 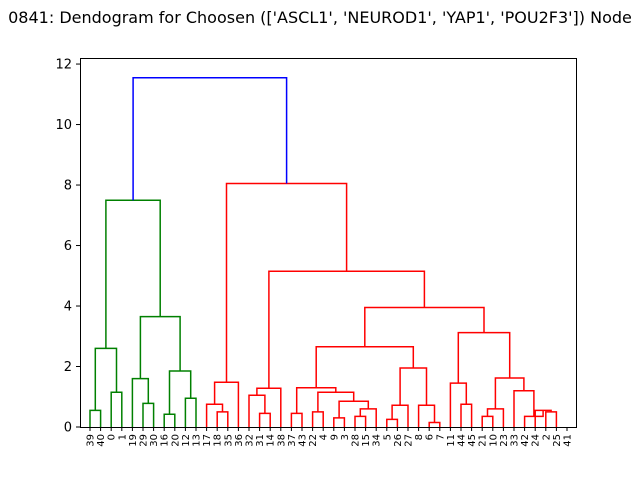 What do you see at coordinates (377, 440) in the screenshot?
I see `leaf-label: 34` at bounding box center [377, 440].